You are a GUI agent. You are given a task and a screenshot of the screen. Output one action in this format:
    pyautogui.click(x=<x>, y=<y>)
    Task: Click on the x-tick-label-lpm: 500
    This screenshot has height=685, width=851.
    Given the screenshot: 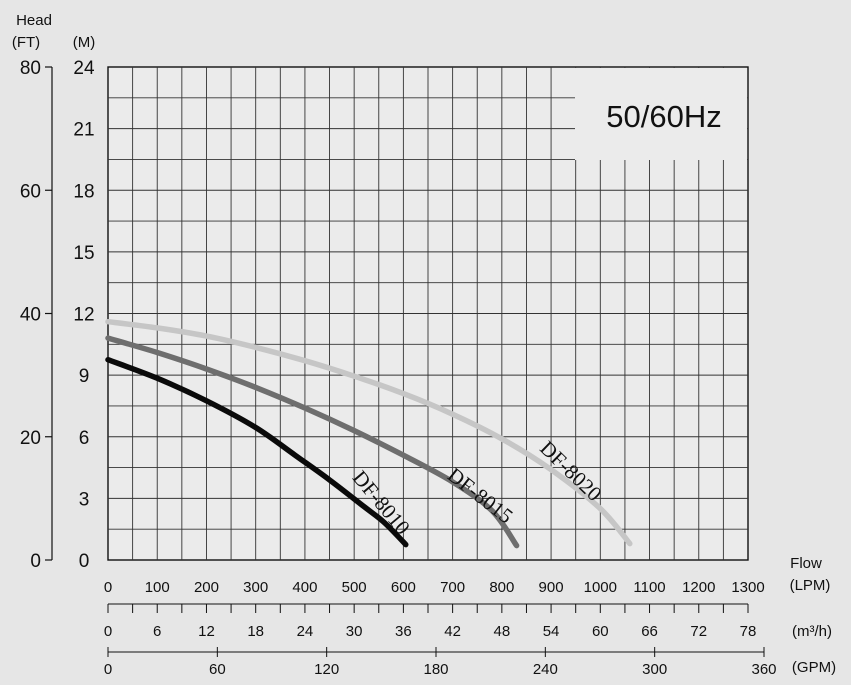 What is the action you would take?
    pyautogui.click(x=354, y=587)
    